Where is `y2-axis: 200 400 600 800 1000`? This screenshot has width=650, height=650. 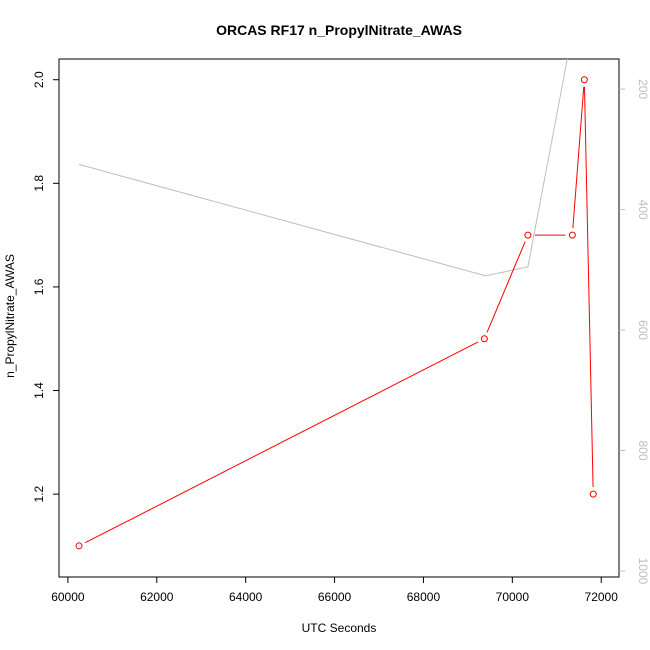 y2-axis: 200 400 600 800 1000 is located at coordinates (634, 332).